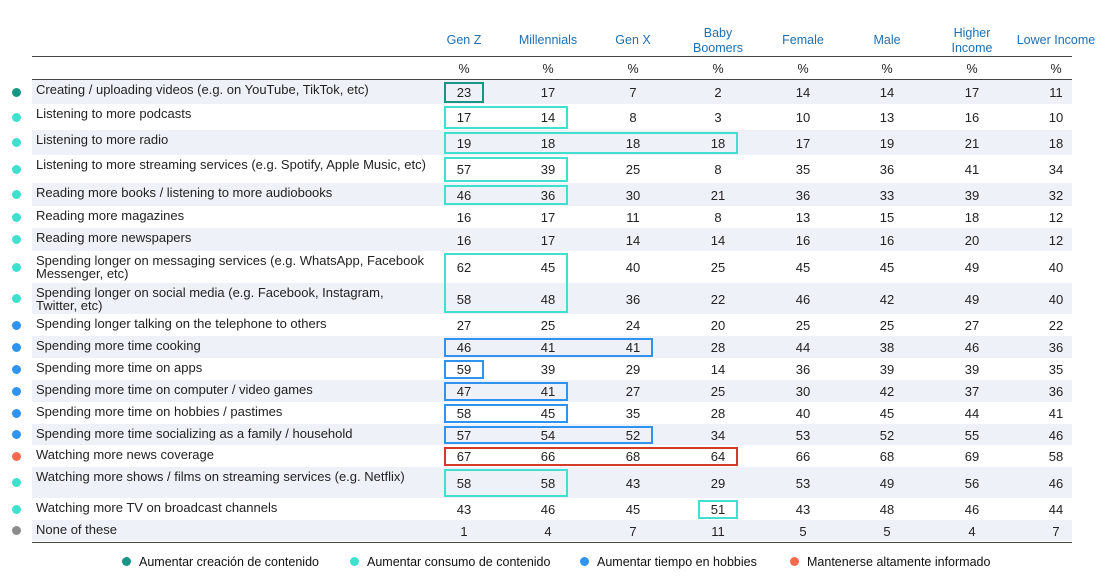 The width and height of the screenshot is (1115, 580). Describe the element at coordinates (464, 531) in the screenshot. I see `table-cell: 1` at that location.